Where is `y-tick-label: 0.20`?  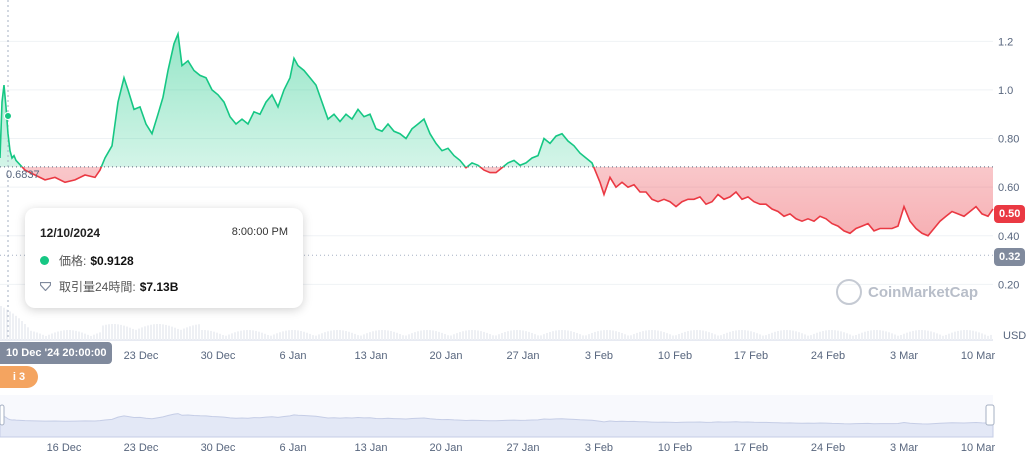
y-tick-label: 0.20 is located at coordinates (1008, 285).